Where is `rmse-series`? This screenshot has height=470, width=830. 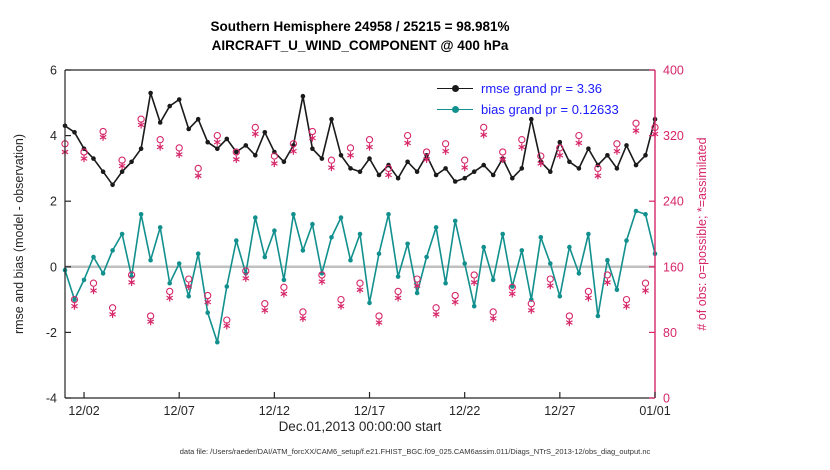
rmse-series is located at coordinates (360, 139).